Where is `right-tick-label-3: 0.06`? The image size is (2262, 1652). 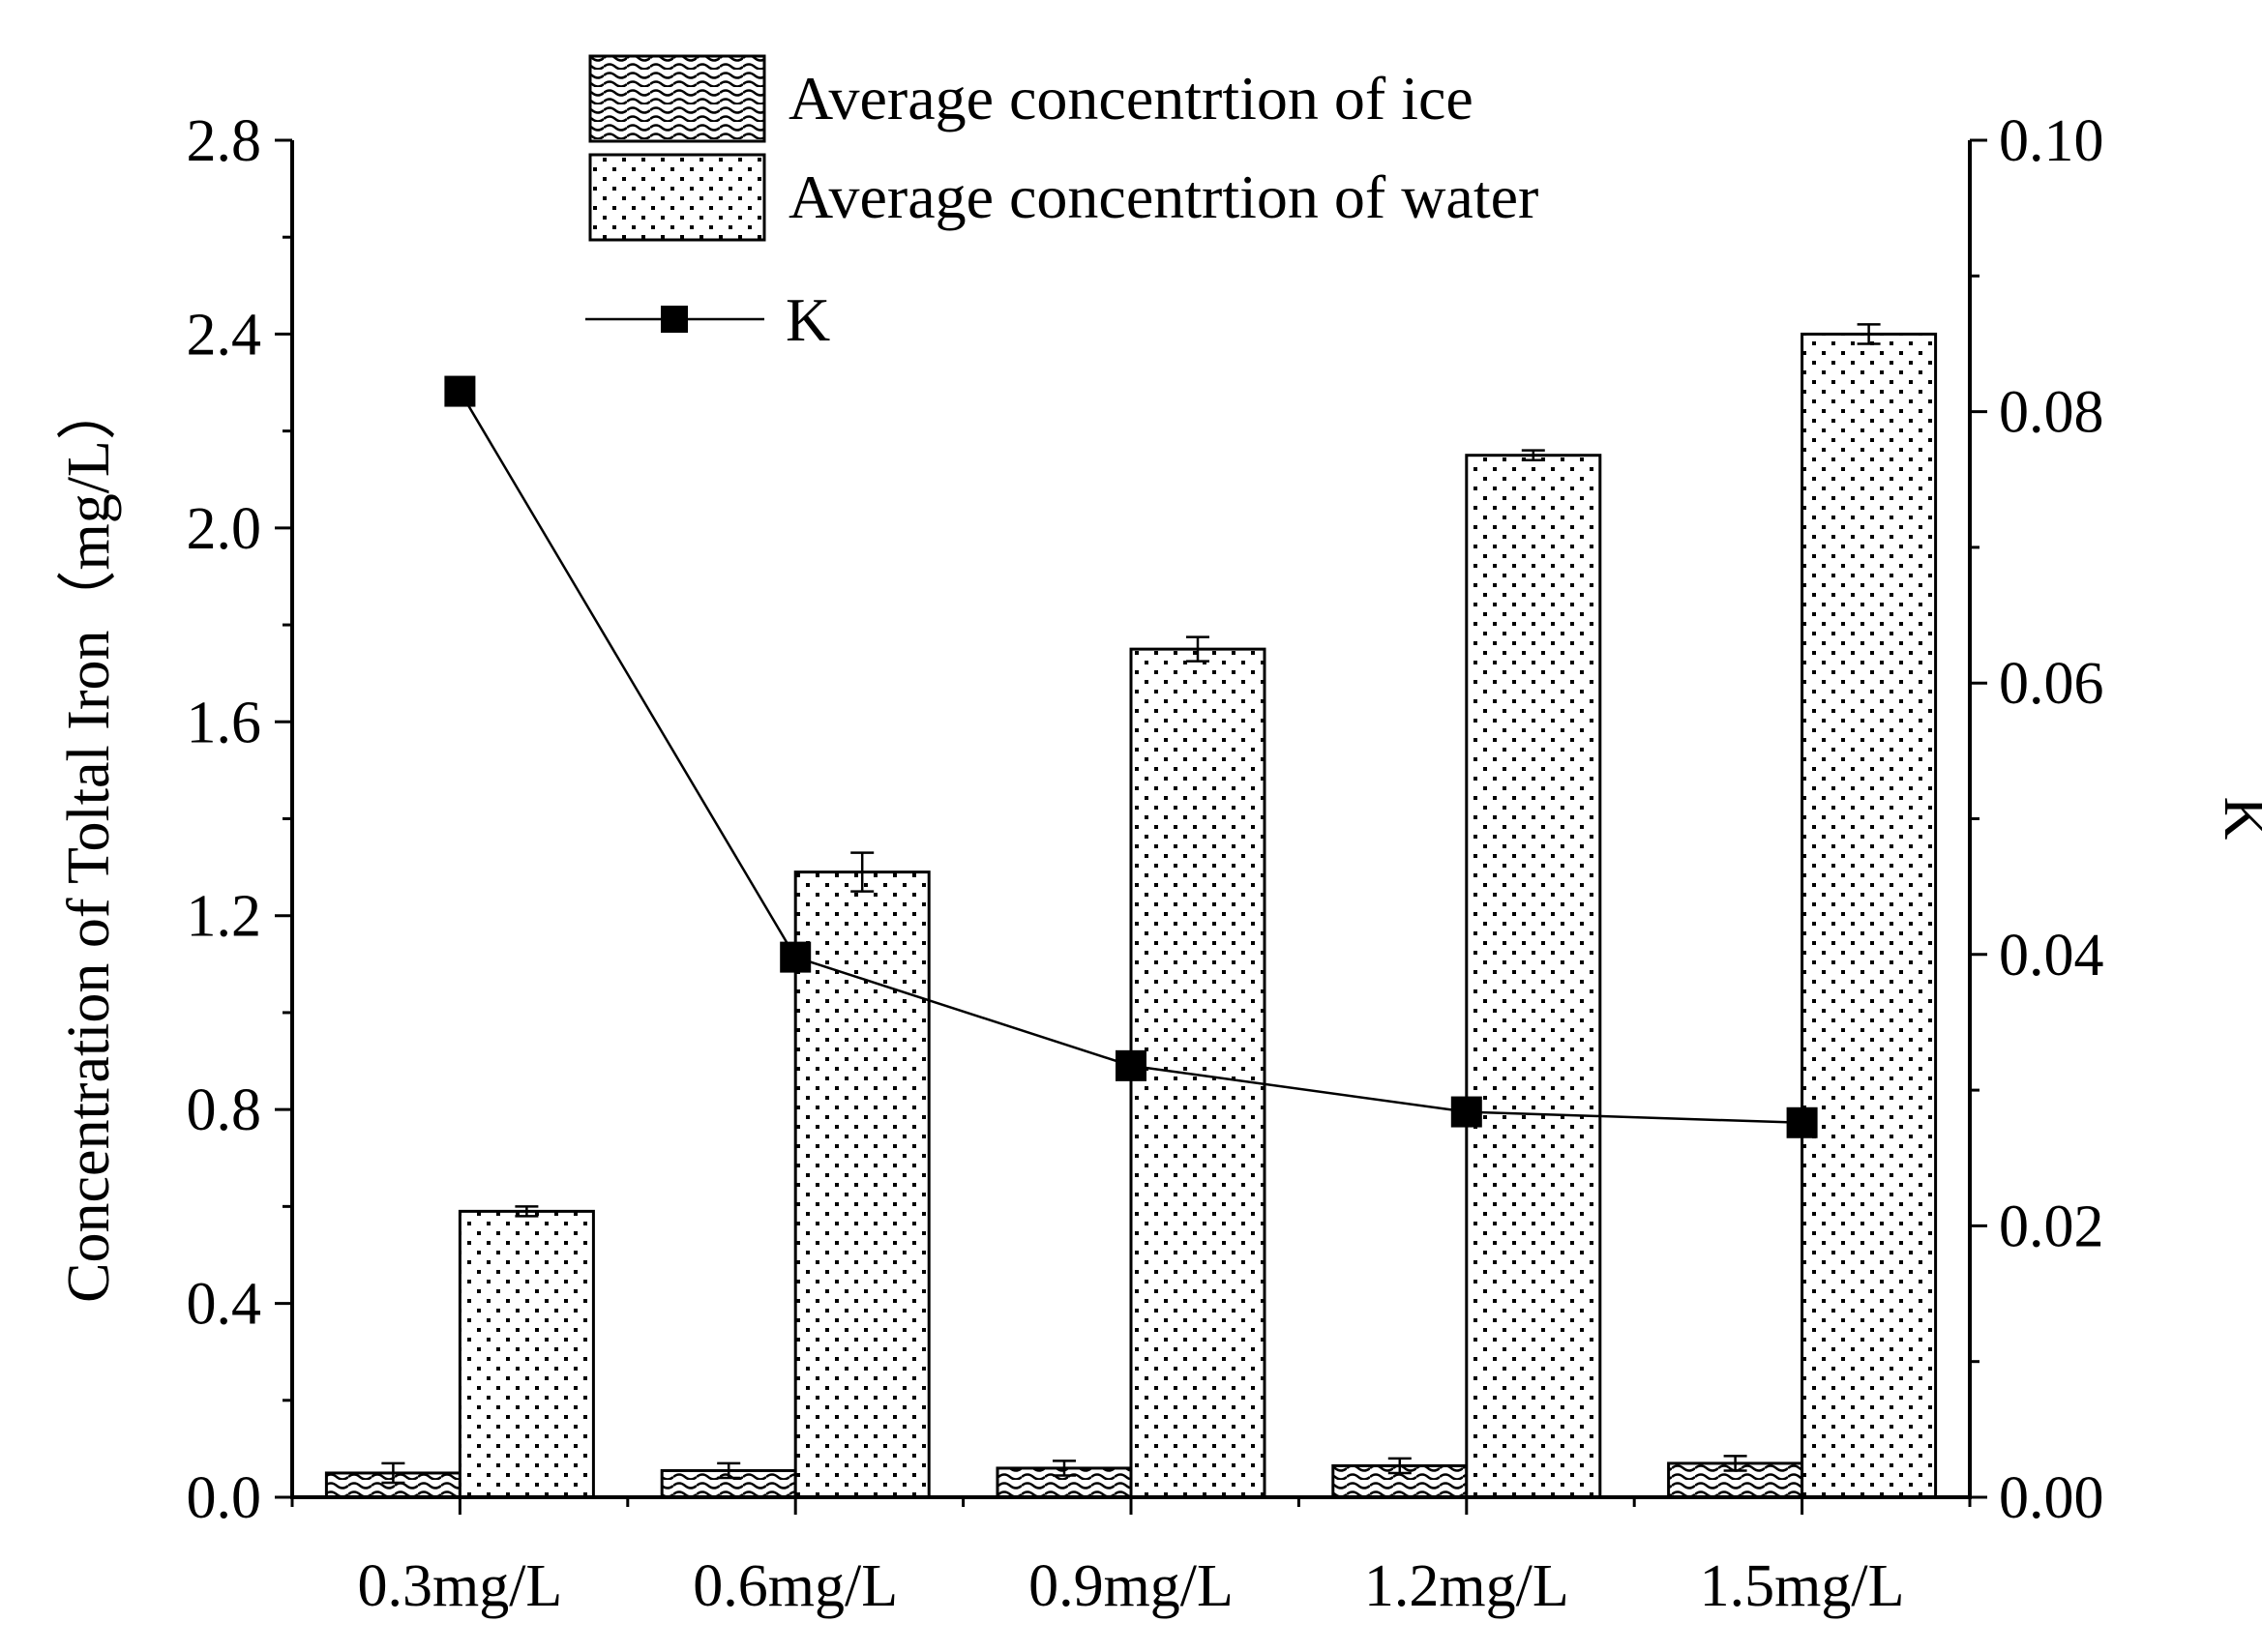 right-tick-label-3: 0.06 is located at coordinates (2051, 684).